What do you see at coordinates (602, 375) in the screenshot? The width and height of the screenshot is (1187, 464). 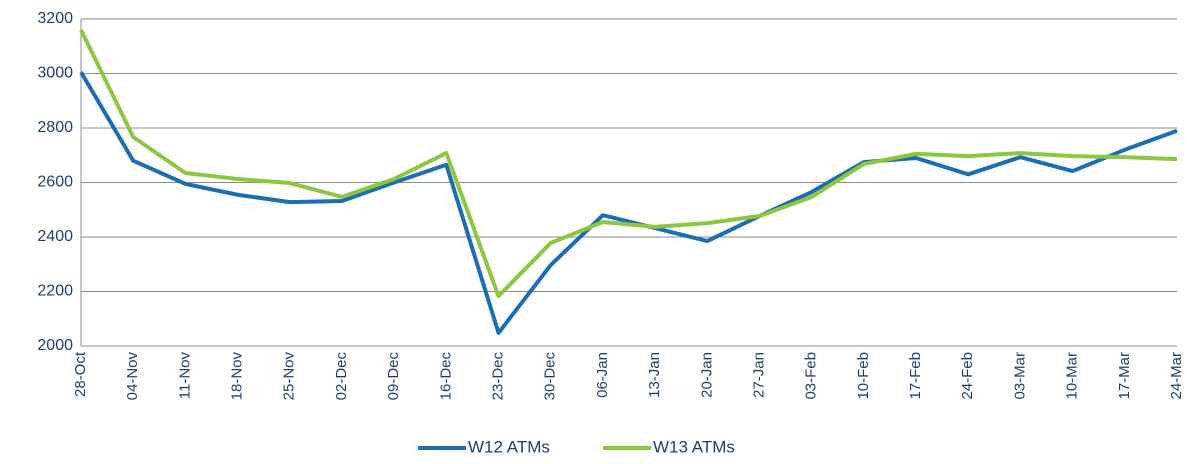 I see `x-tick-label: 06-Jan` at bounding box center [602, 375].